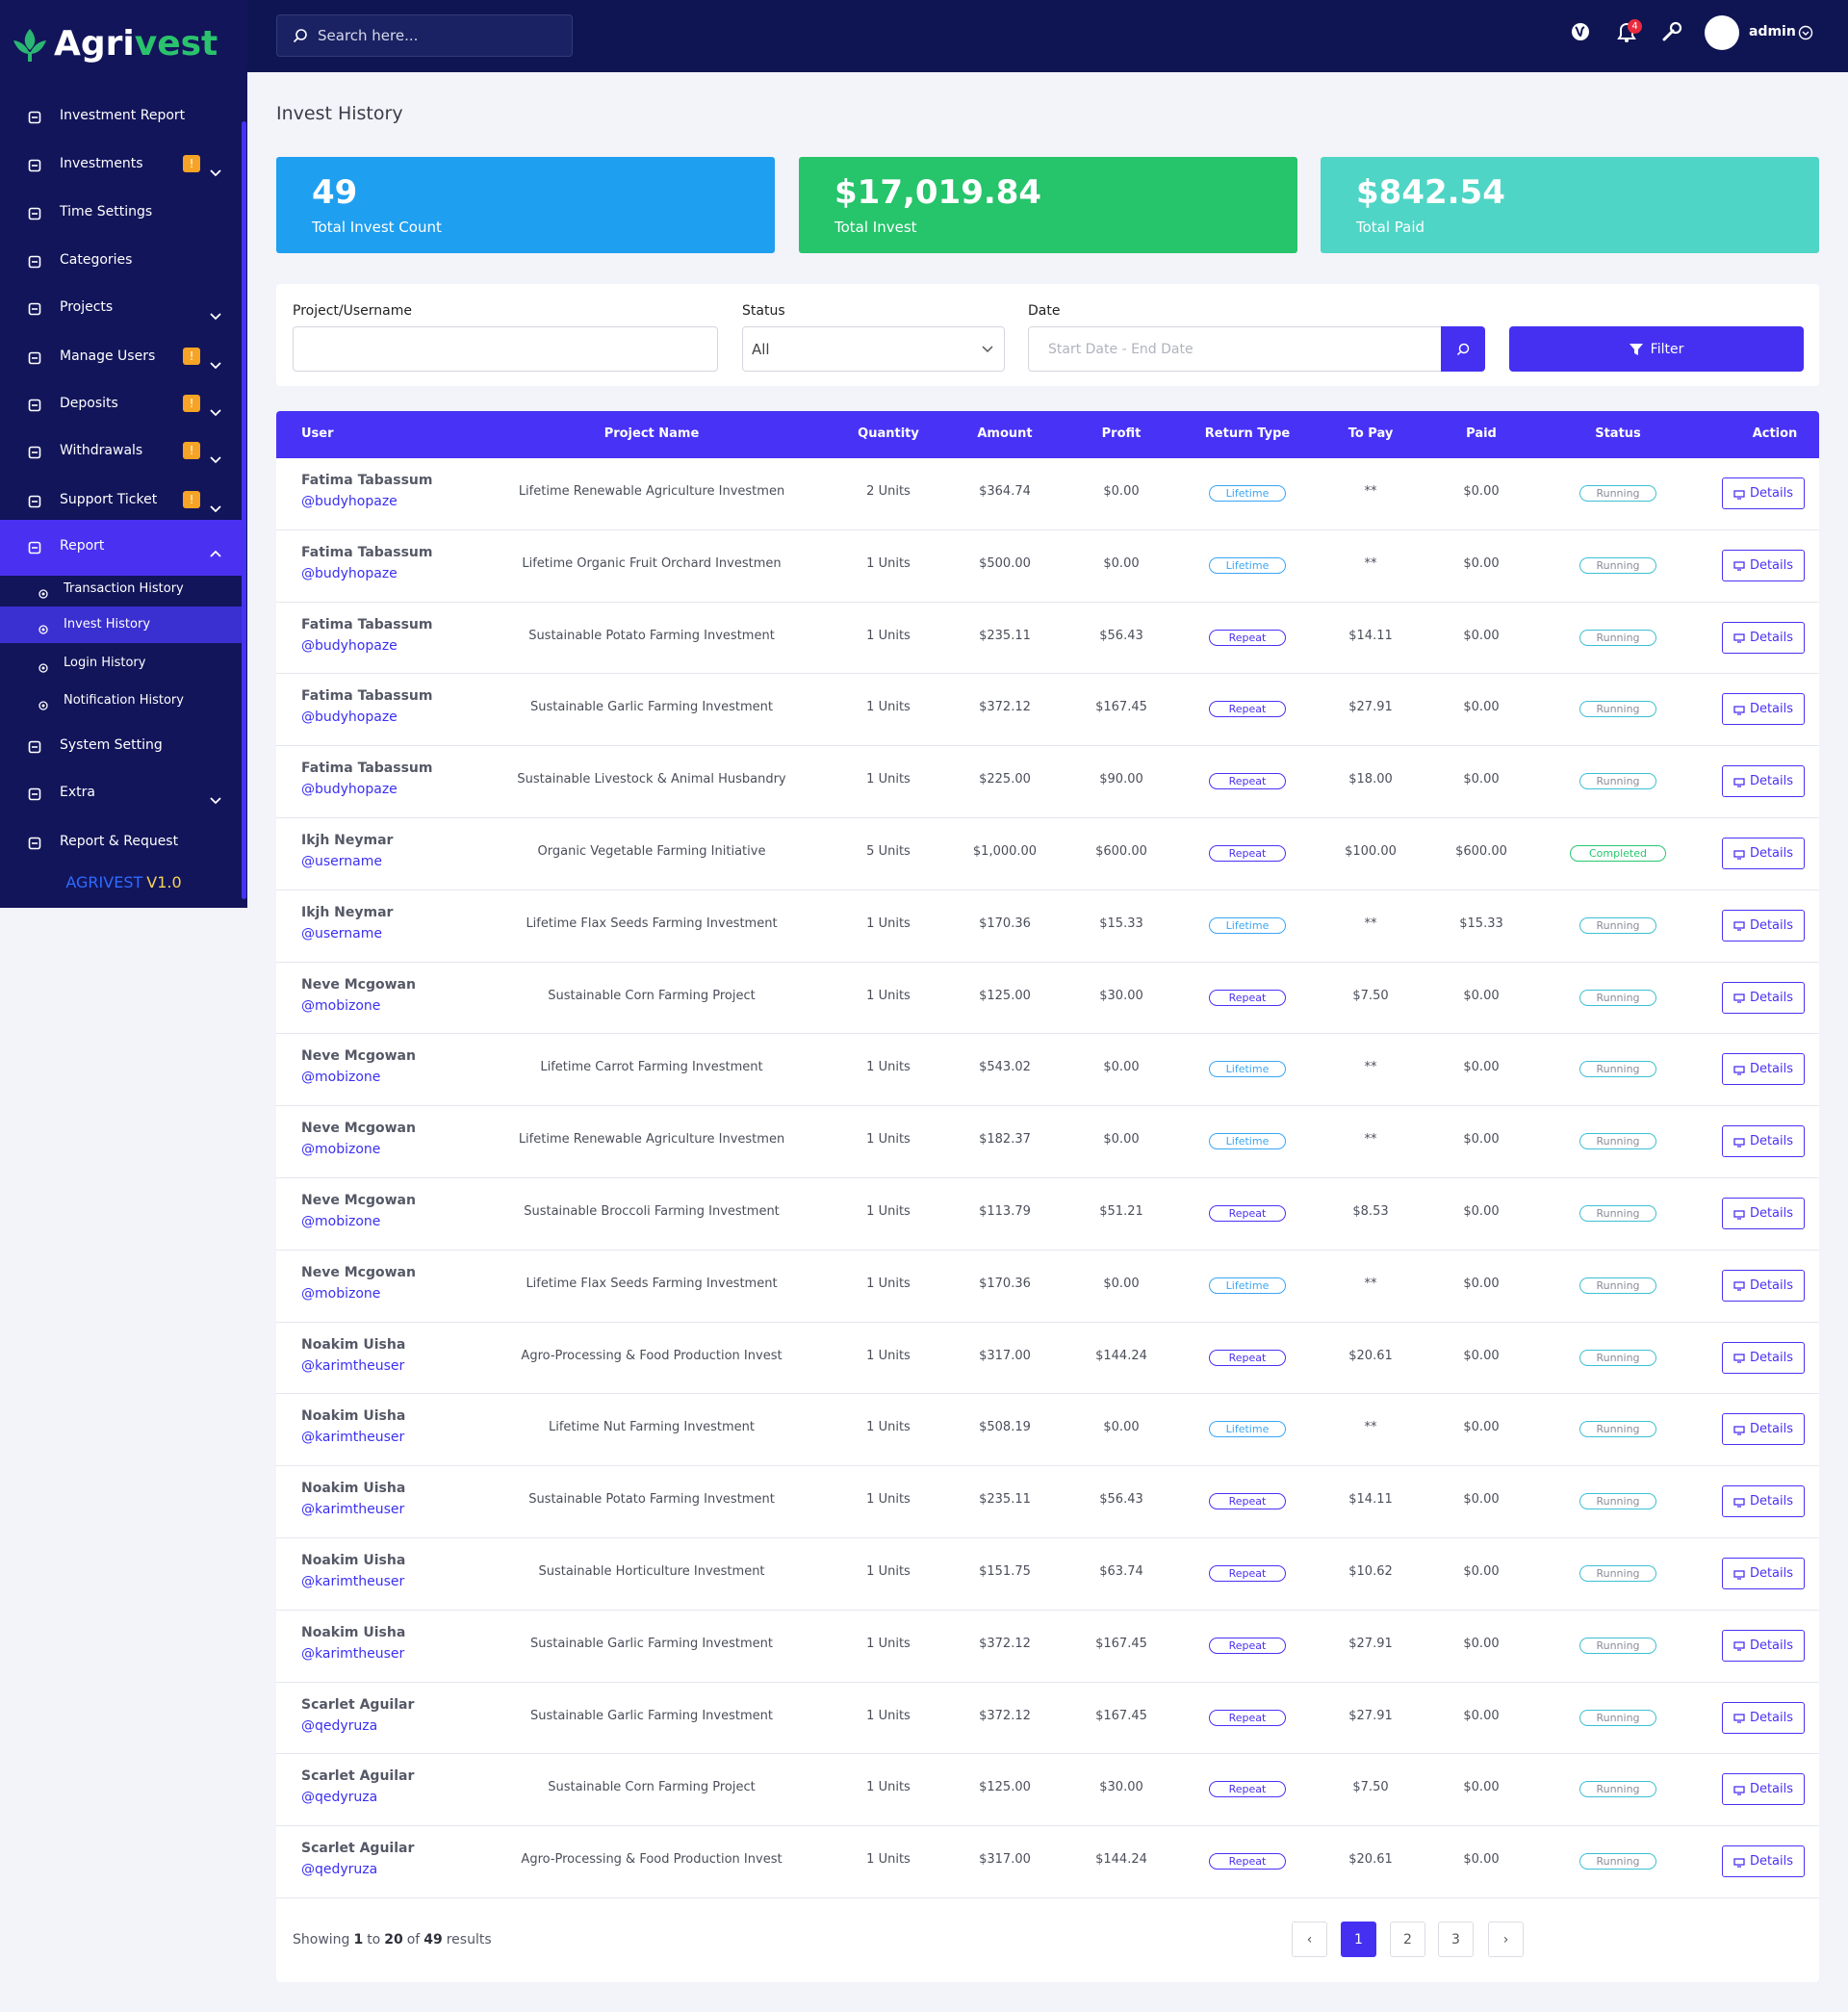  Describe the element at coordinates (121, 501) in the screenshot. I see `nav-item: Support Ticket!` at that location.